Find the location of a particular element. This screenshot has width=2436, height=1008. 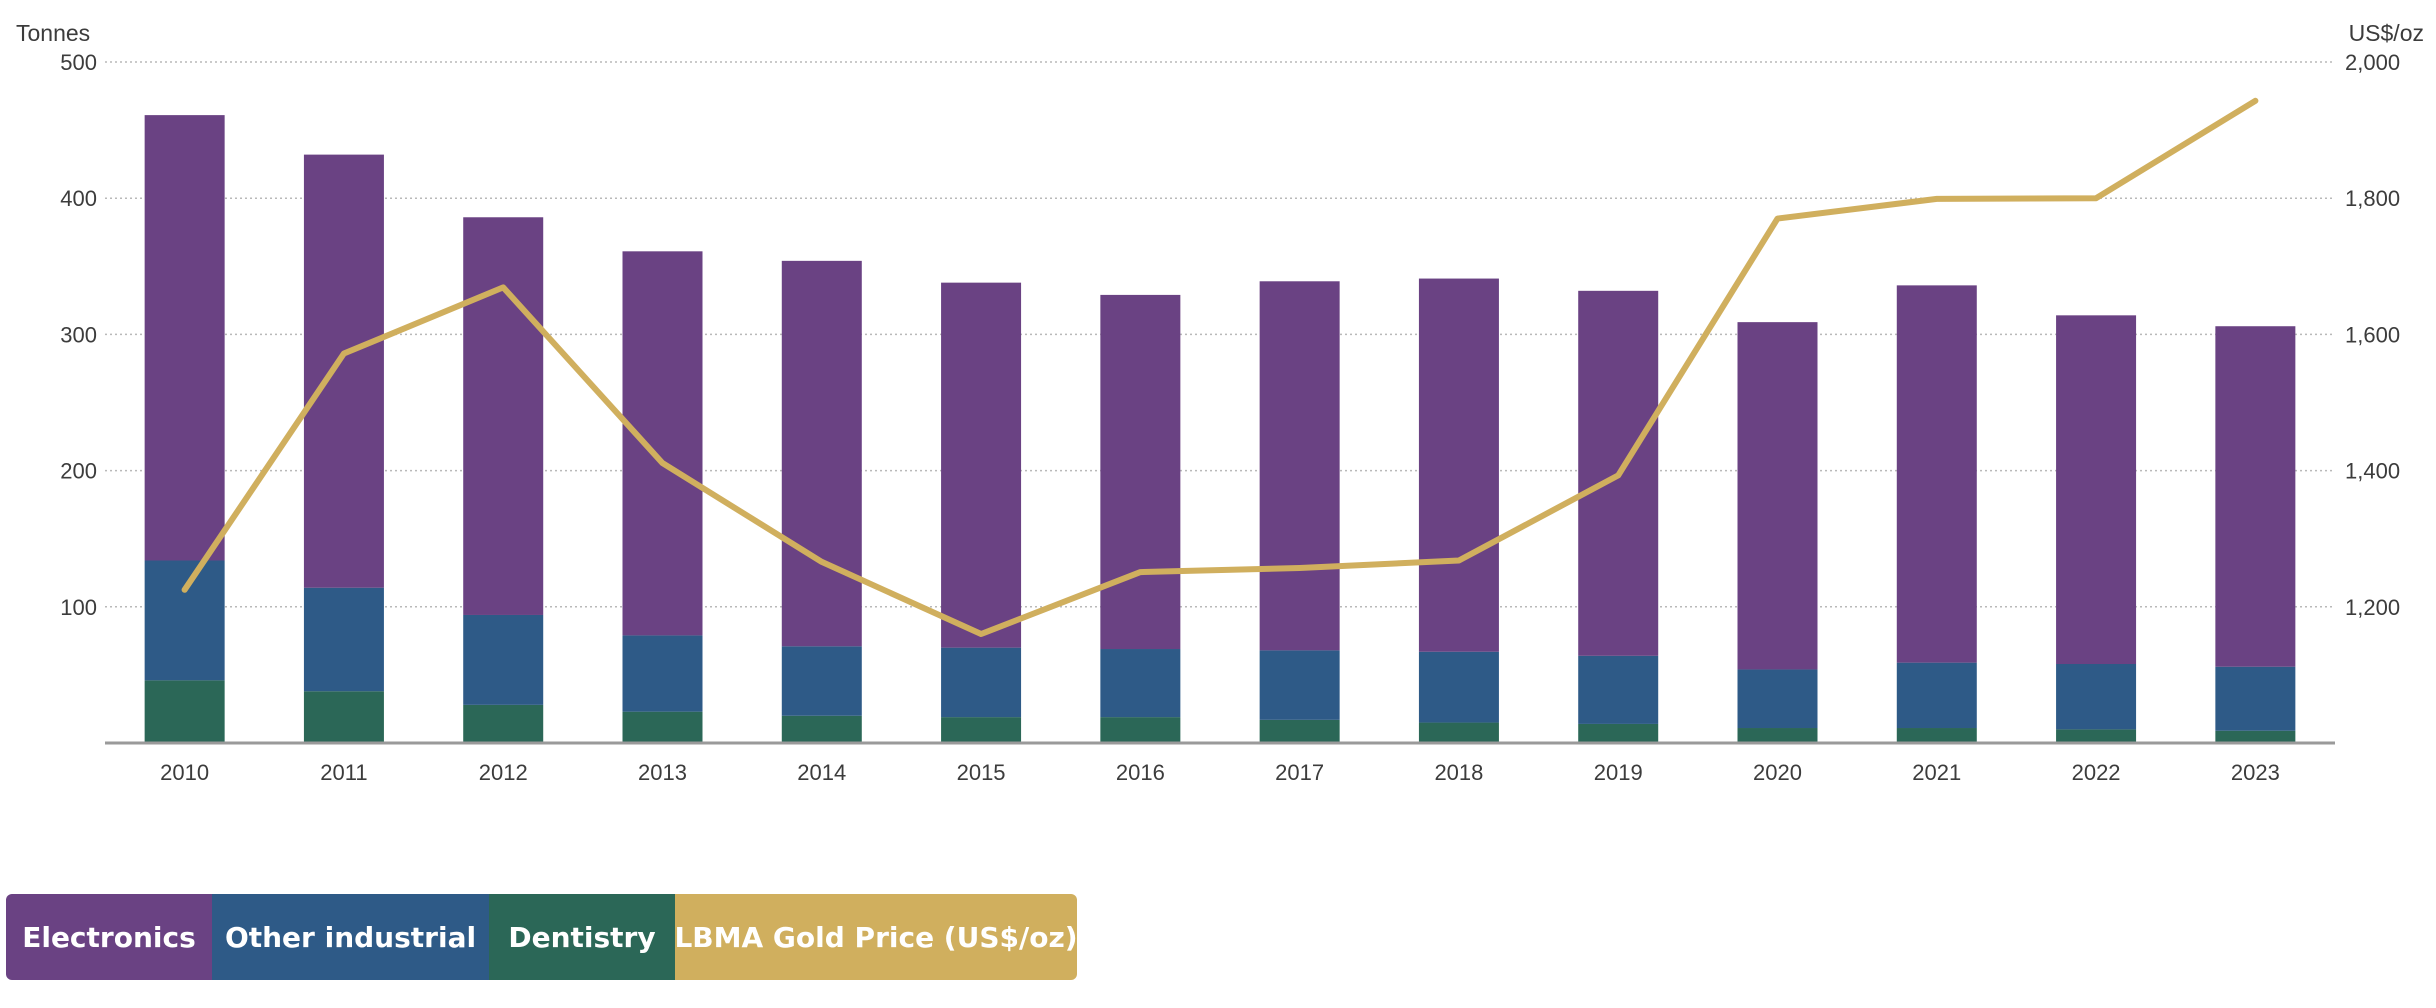

bar-electronics-2012 is located at coordinates (503, 416).